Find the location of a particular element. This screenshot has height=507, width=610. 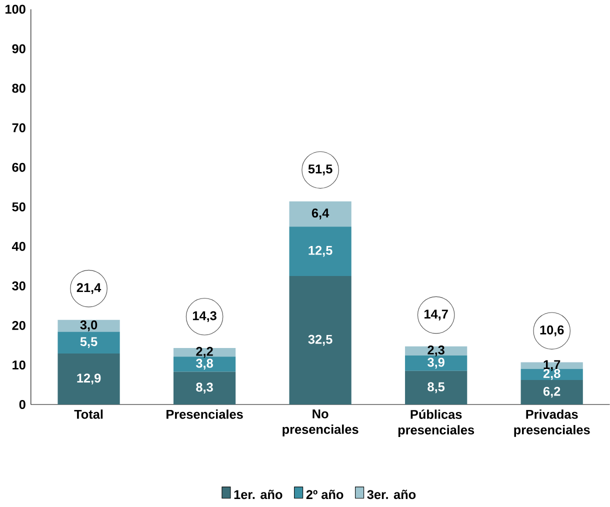

data-label: 8,5 is located at coordinates (436, 388).